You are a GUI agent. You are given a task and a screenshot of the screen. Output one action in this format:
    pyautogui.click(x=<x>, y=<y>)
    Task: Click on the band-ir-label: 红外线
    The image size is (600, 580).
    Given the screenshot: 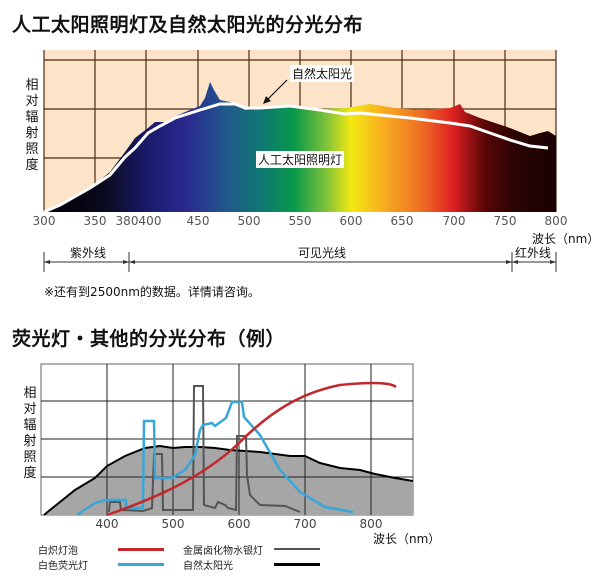 What is the action you would take?
    pyautogui.click(x=533, y=253)
    